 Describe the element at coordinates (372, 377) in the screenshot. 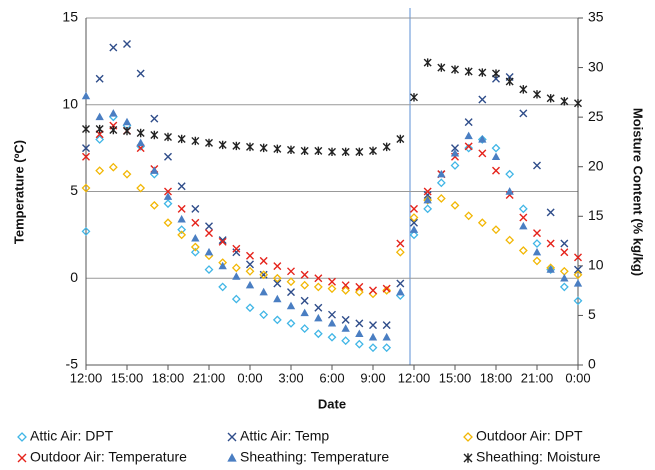

I see `x-tick-label: 9:00` at that location.